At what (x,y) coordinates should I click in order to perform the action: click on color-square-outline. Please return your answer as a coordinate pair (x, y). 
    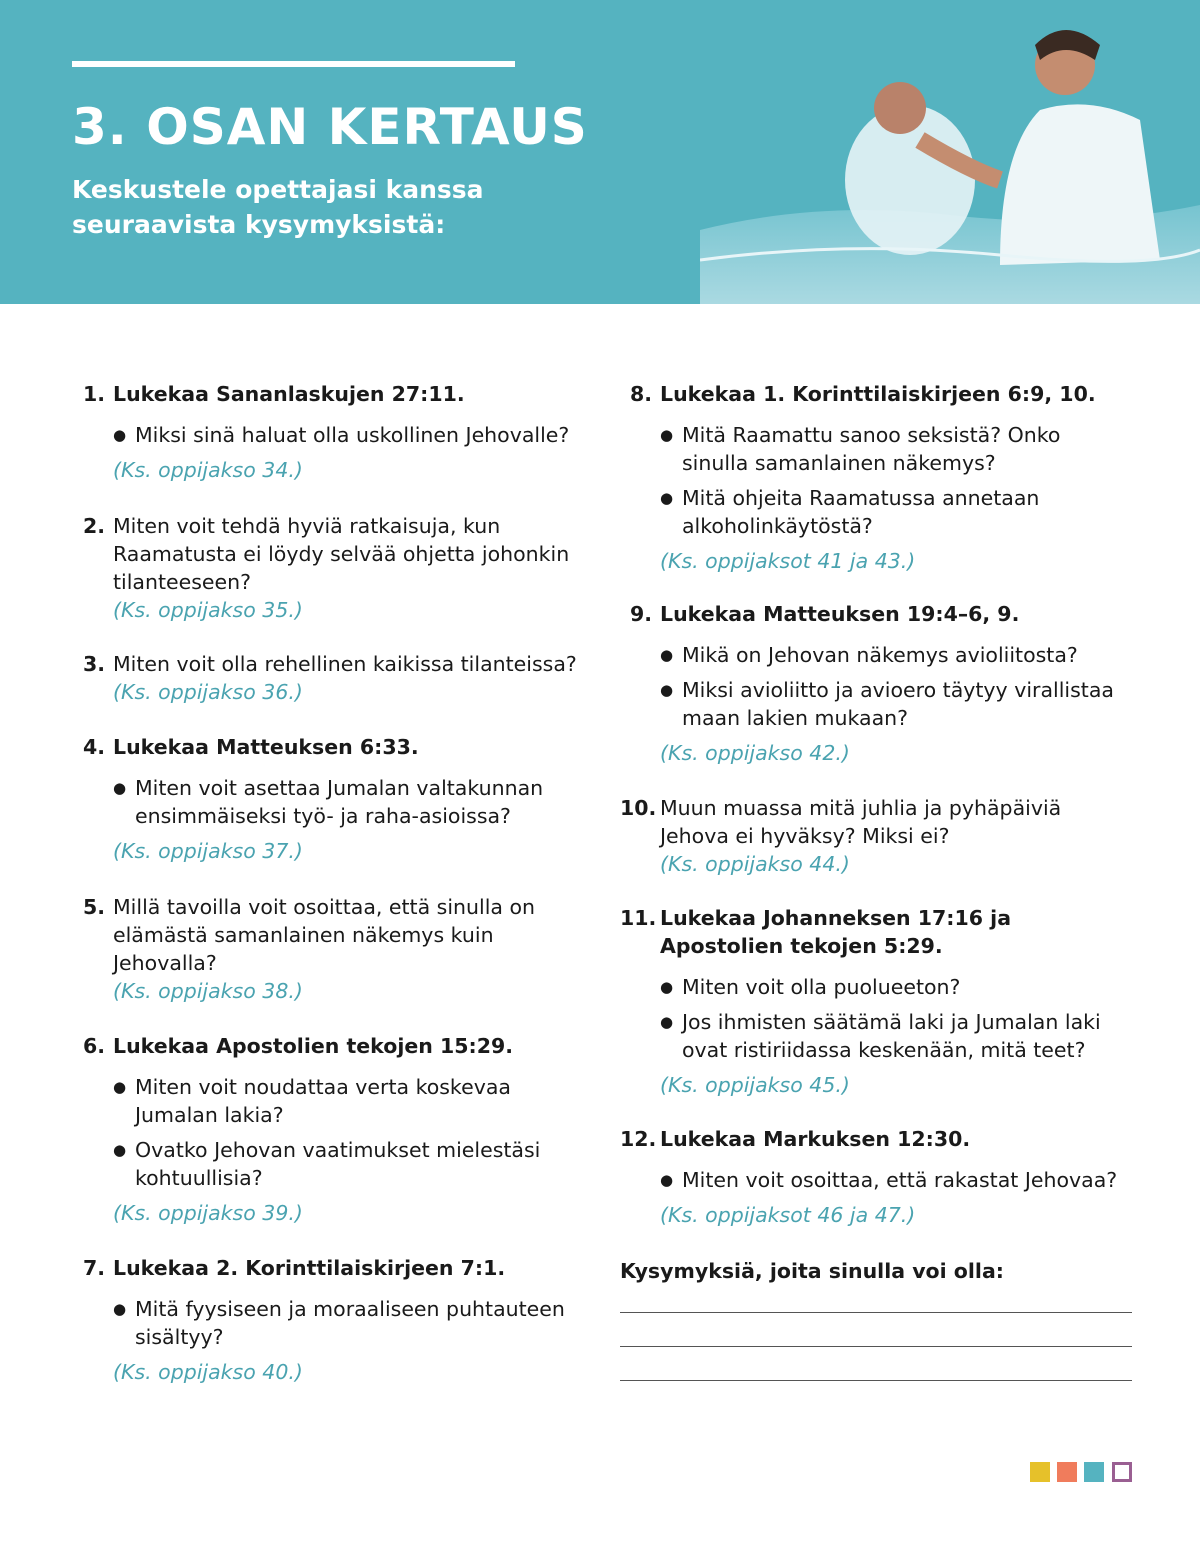
    Looking at the image, I should click on (1122, 1472).